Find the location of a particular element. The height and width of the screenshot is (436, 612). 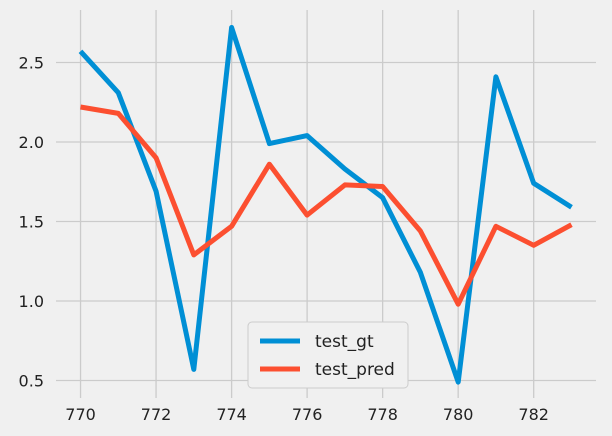

x-tick-label: 770 is located at coordinates (80, 414).